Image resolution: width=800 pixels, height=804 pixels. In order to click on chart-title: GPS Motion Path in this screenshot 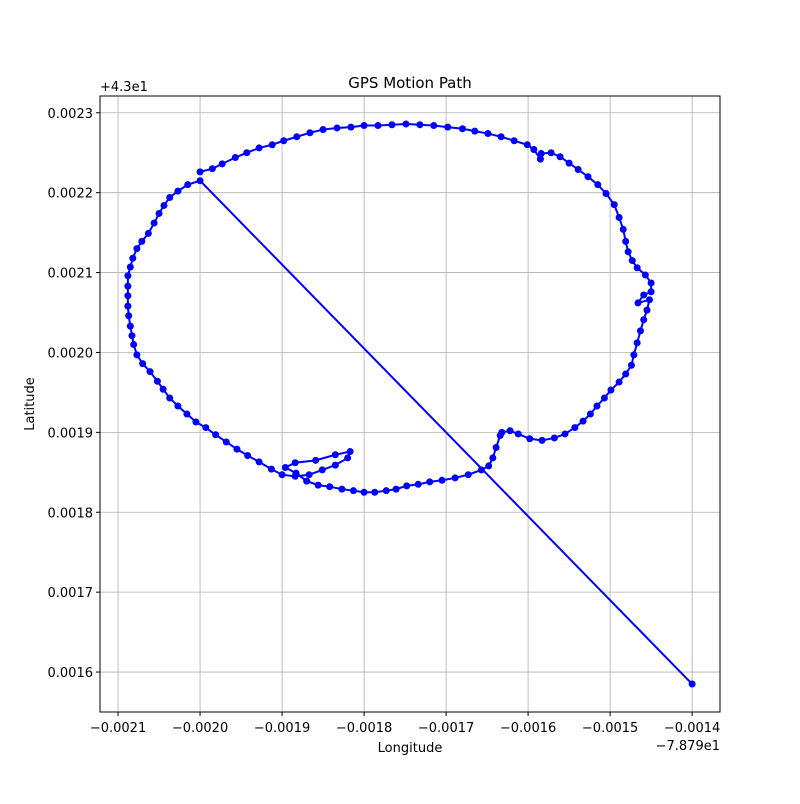, I will do `click(410, 83)`.